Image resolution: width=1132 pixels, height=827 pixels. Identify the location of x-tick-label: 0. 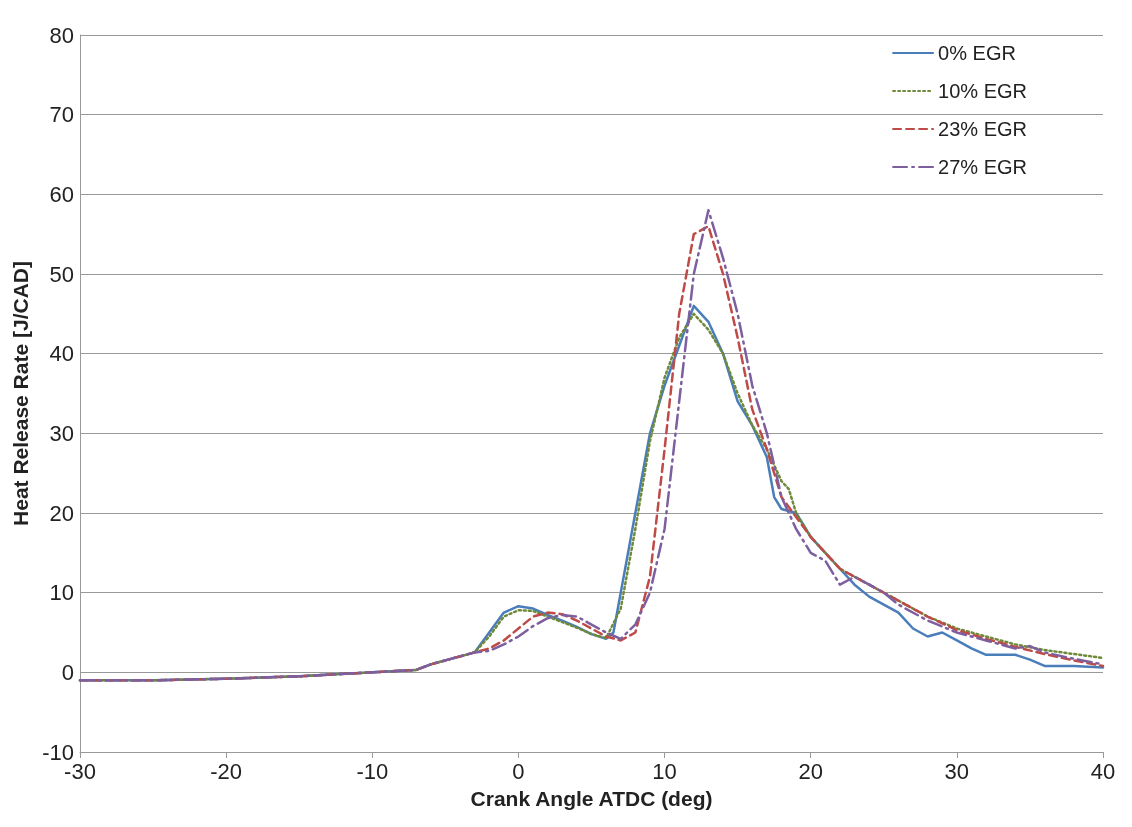
(518, 771).